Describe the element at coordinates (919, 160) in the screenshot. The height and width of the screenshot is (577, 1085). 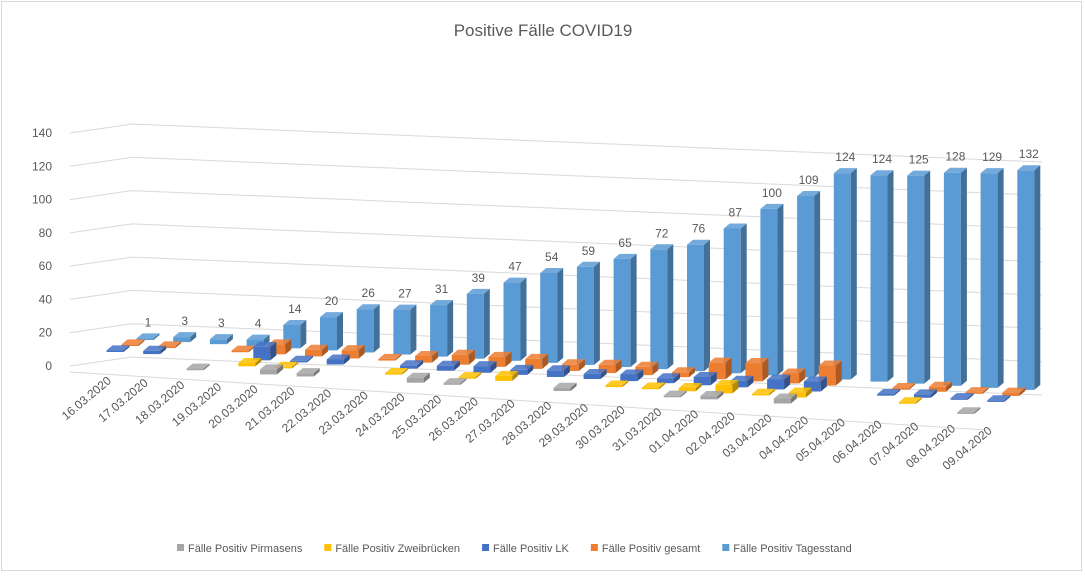
I see `data-label: 125` at that location.